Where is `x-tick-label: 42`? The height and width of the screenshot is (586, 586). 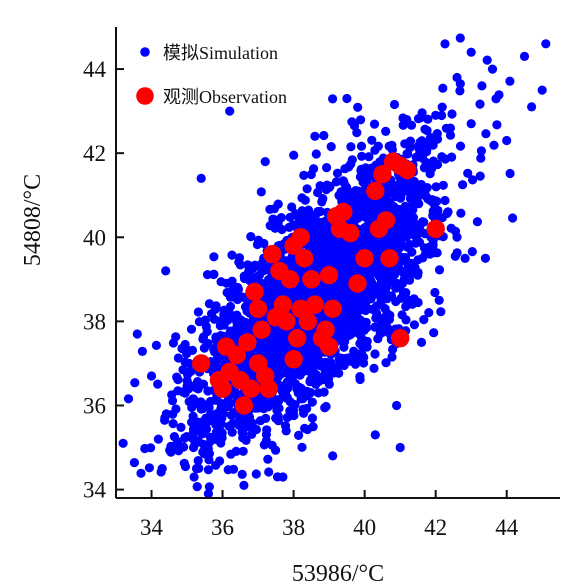
x-tick-label: 42 is located at coordinates (435, 527).